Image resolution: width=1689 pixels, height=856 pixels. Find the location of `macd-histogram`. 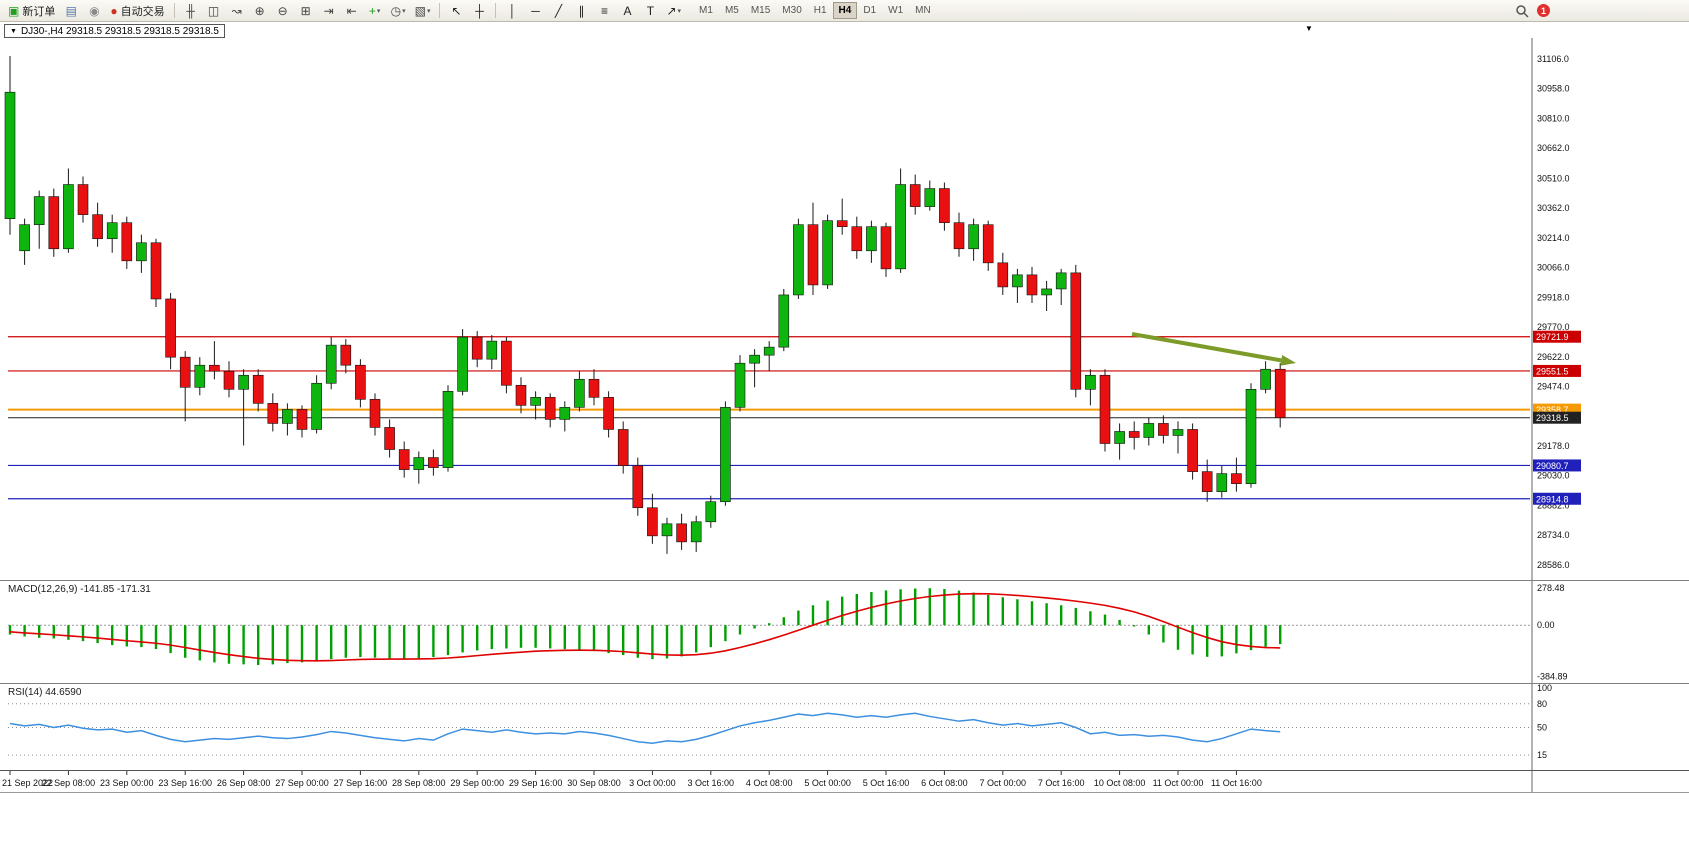

macd-histogram is located at coordinates (645, 627).